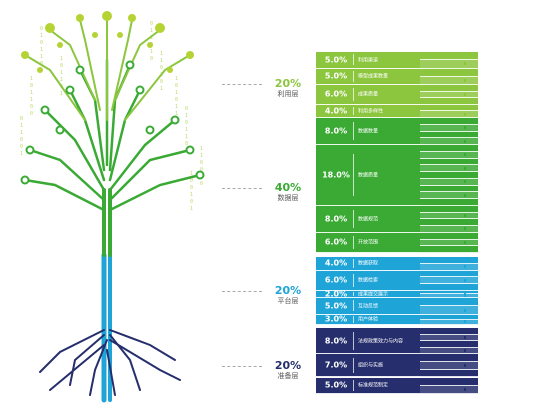 This screenshot has width=536, height=412. Describe the element at coordinates (368, 319) in the screenshot. I see `indicator-row: 3.0% 用户体验` at that location.